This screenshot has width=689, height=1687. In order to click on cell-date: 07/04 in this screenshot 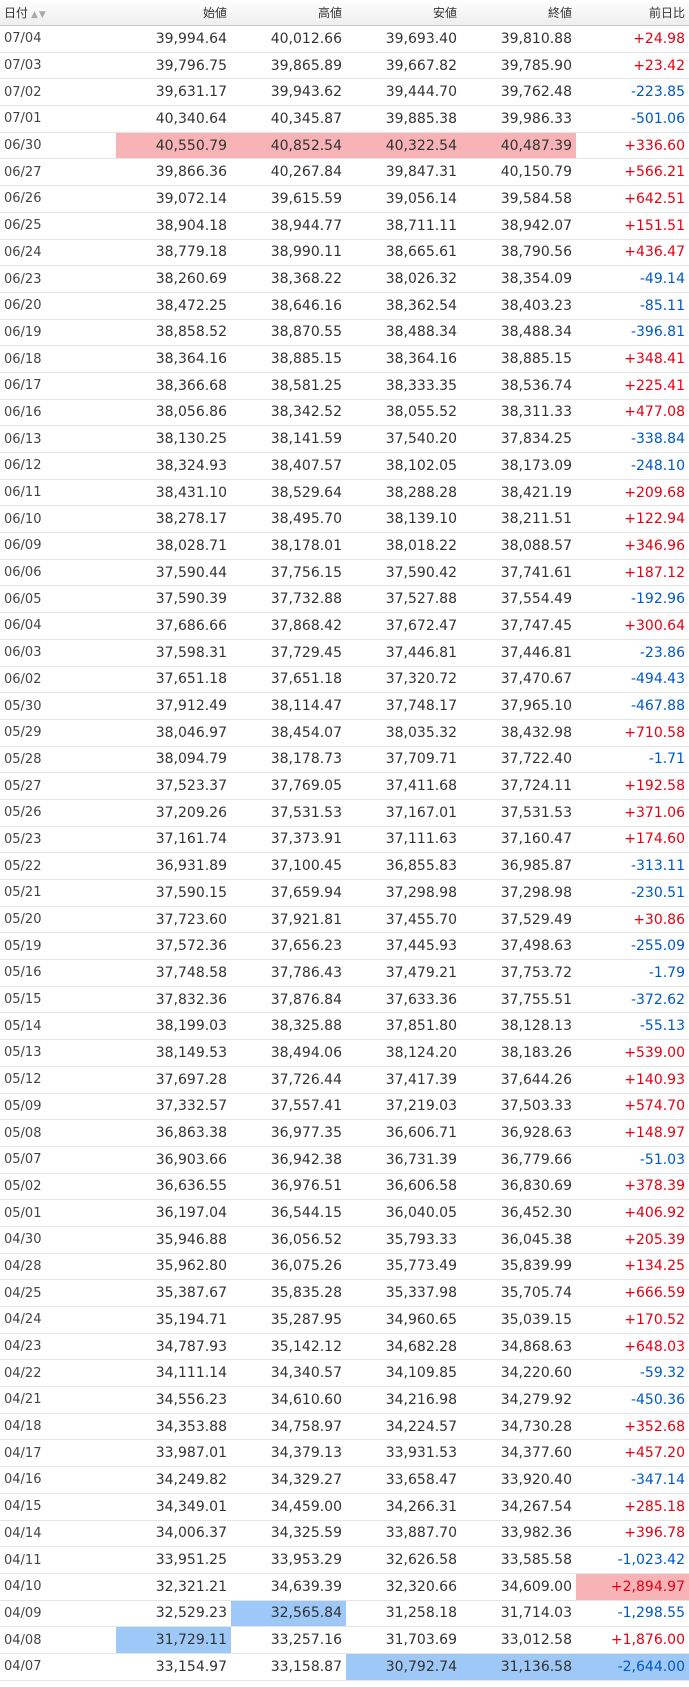, I will do `click(58, 39)`.